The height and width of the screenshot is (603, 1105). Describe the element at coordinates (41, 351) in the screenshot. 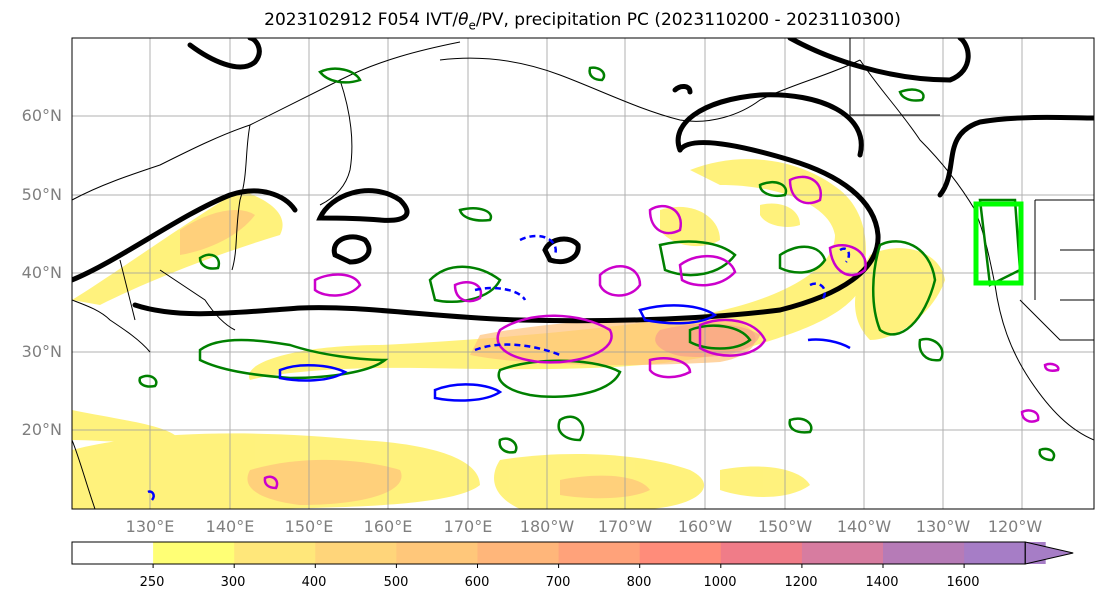

I see `lat-label-30n: 30°N` at that location.